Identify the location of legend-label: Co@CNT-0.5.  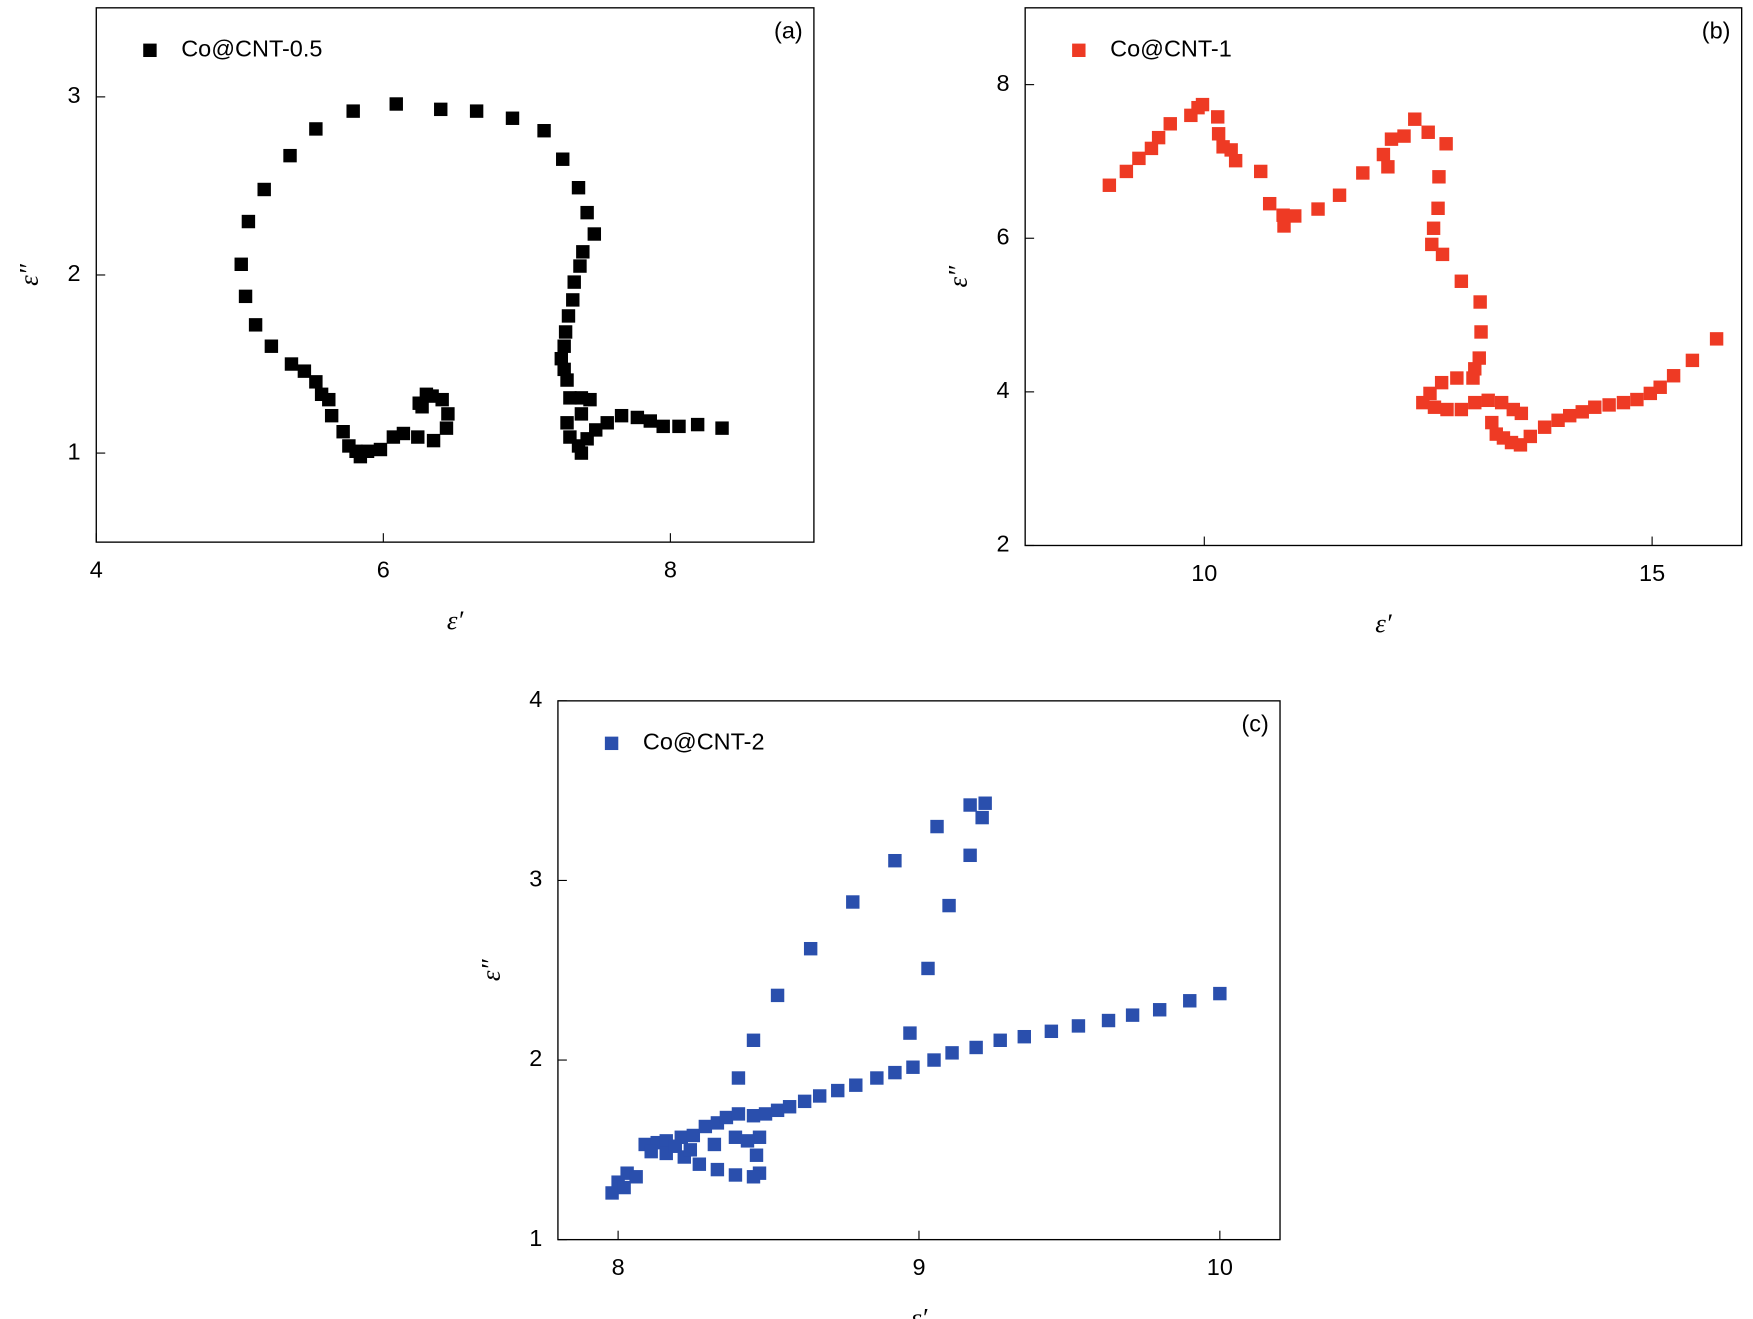
(251, 49).